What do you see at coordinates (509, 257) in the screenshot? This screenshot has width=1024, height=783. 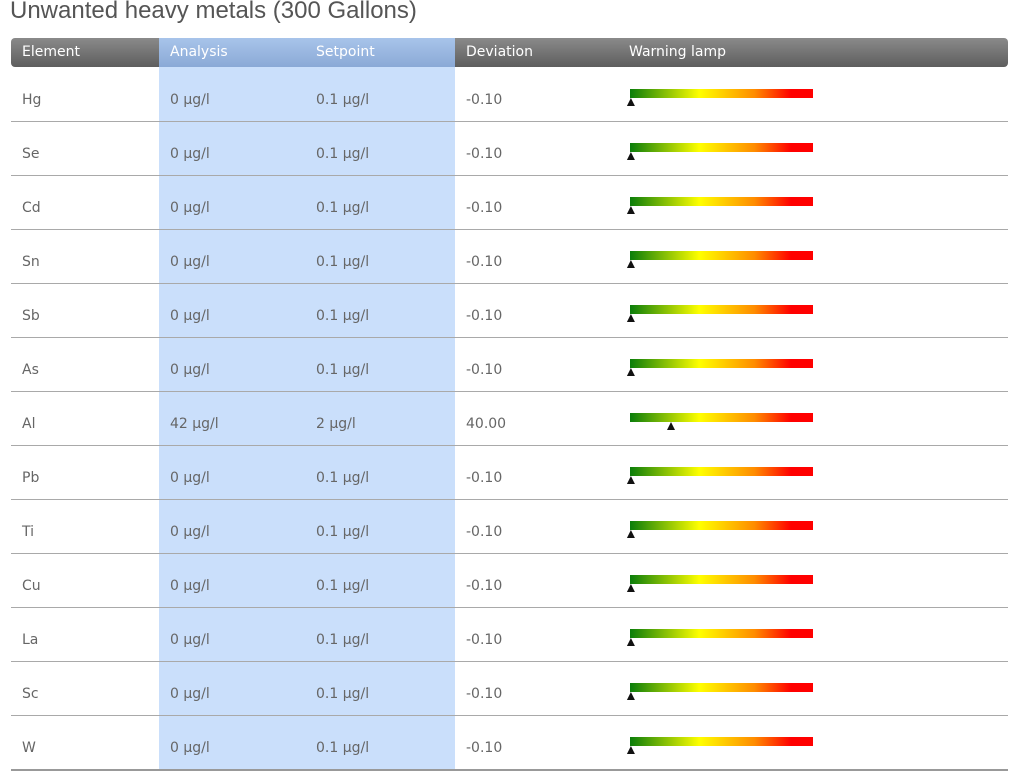 I see `table-row: Sn 0 µg/l 0.1 µg/l -0.10` at bounding box center [509, 257].